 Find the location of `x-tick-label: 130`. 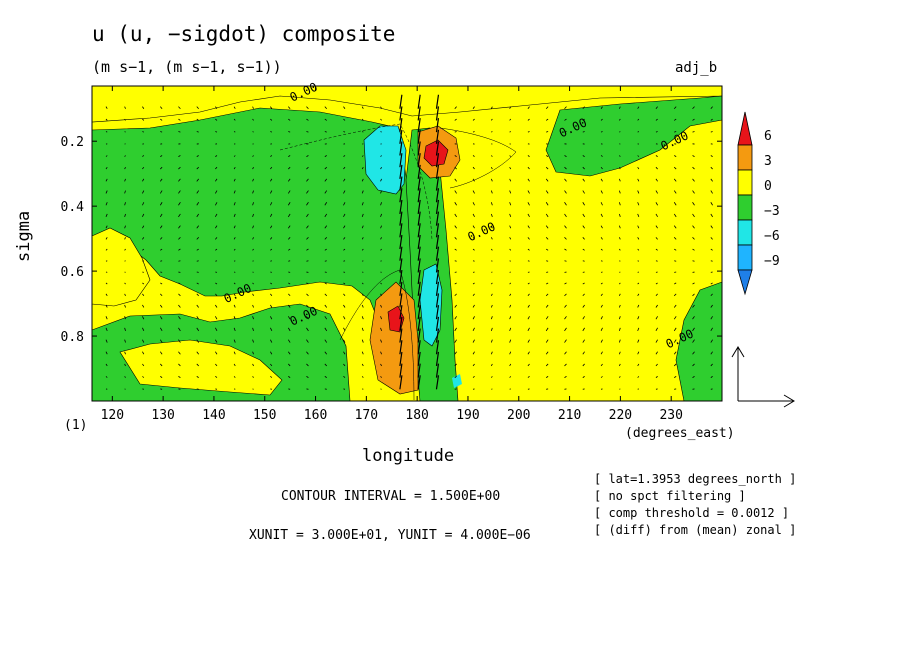

x-tick-label: 130 is located at coordinates (162, 415).